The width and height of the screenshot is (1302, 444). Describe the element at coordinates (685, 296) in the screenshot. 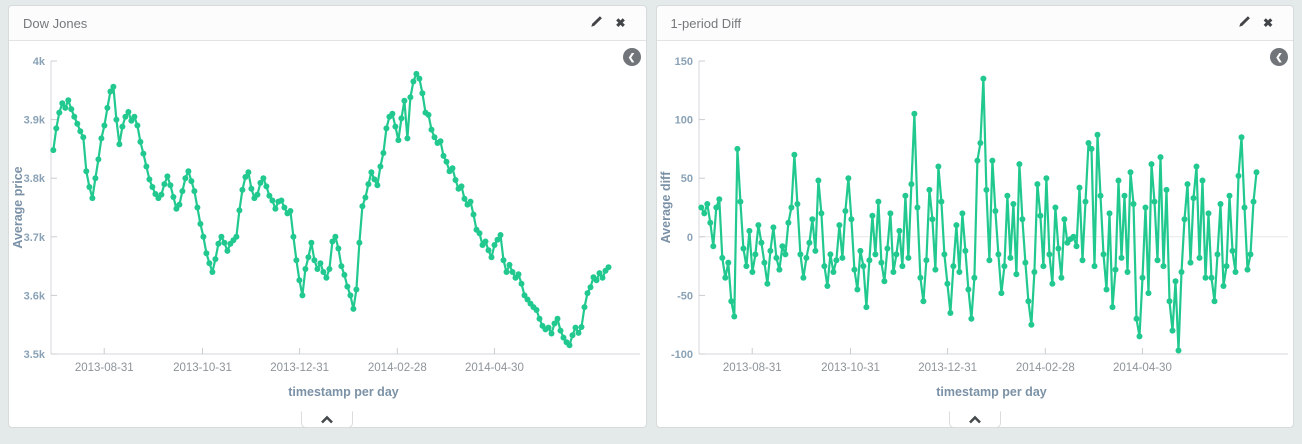

I see `svg-text: -50` at that location.